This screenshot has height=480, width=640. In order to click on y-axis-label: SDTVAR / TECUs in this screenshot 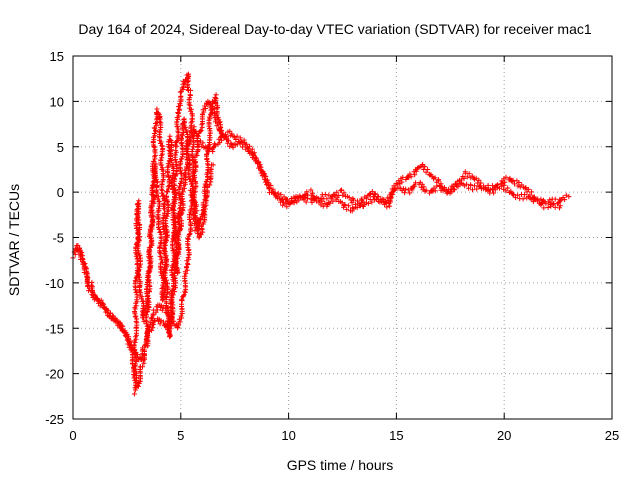, I will do `click(14, 240)`.